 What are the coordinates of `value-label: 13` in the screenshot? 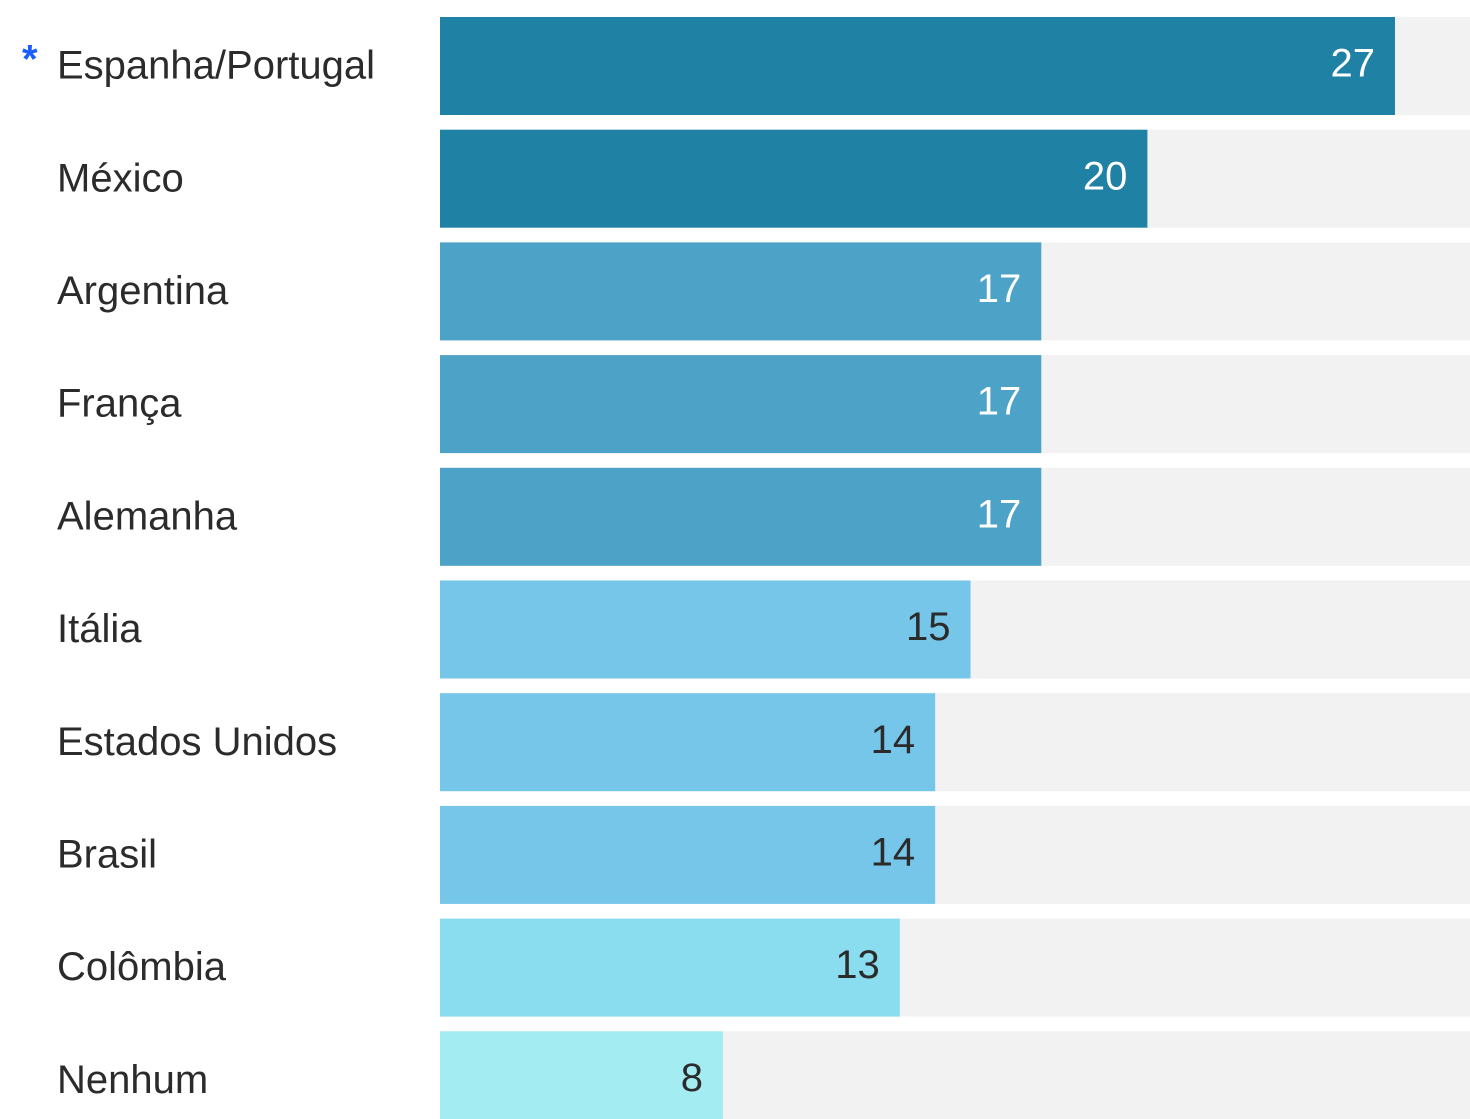 It's located at (857, 965).